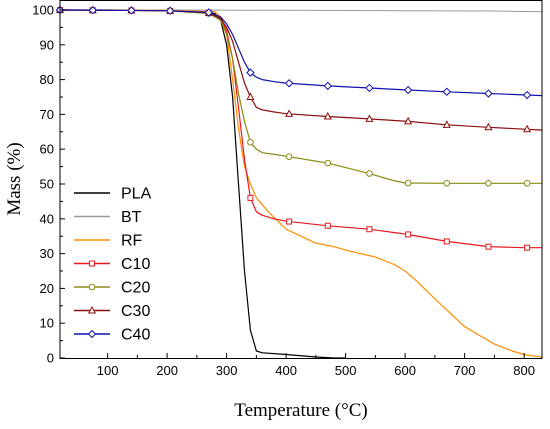 This screenshot has width=550, height=429. What do you see at coordinates (405, 370) in the screenshot?
I see `x-tick-label-600: 600` at bounding box center [405, 370].